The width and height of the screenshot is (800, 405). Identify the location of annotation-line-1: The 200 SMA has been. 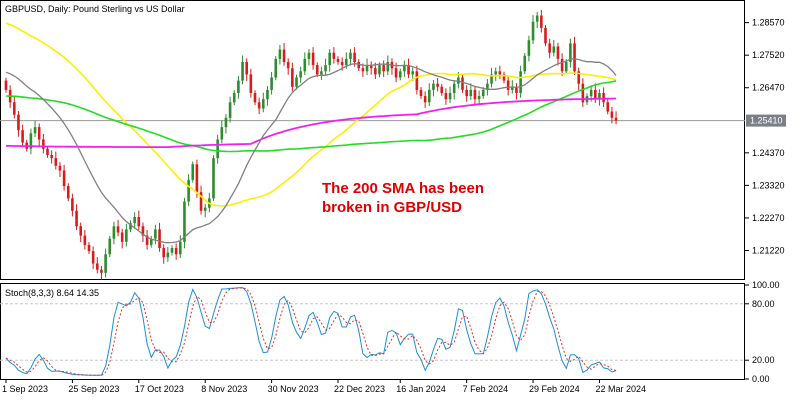
(403, 188).